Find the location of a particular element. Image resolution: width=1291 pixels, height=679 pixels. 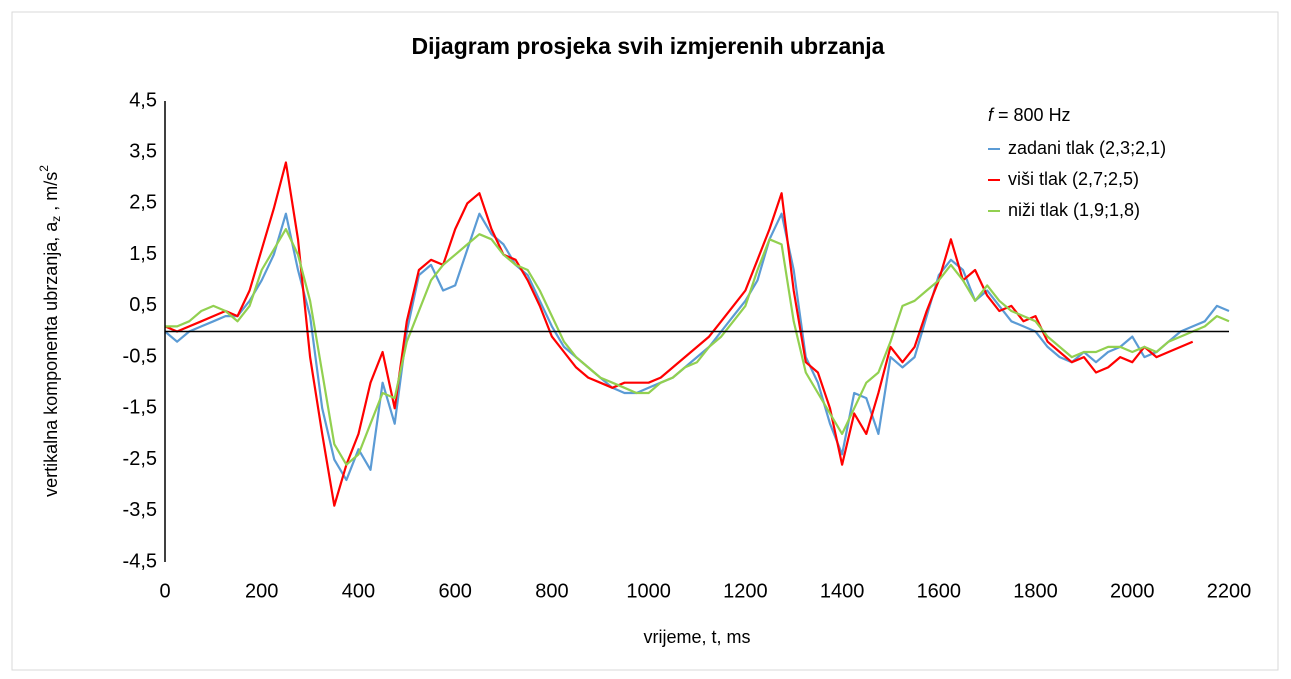

y-tick-label: -1,5 is located at coordinates (140, 408).